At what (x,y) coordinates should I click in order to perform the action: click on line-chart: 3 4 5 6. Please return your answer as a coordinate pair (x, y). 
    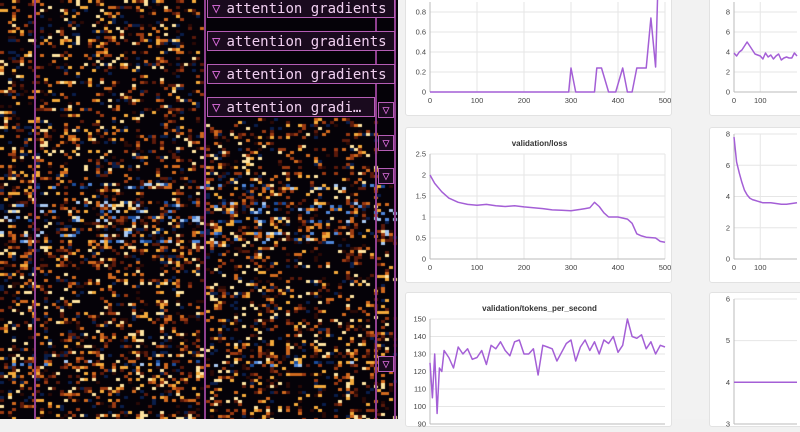
    Looking at the image, I should click on (761, 362).